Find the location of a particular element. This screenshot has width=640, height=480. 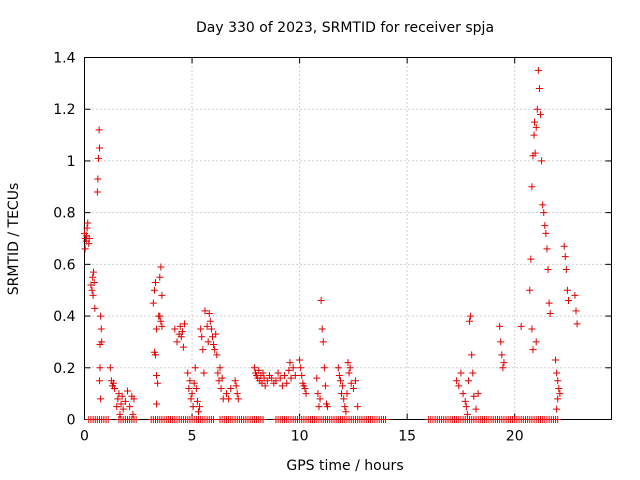

x-tick-label: 20 is located at coordinates (515, 437).